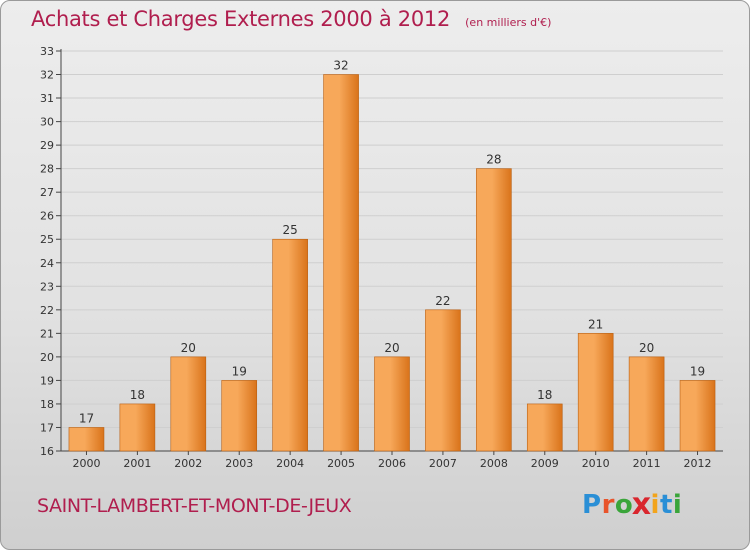 The height and width of the screenshot is (550, 750). Describe the element at coordinates (47, 380) in the screenshot. I see `y-tick-label: 19` at that location.